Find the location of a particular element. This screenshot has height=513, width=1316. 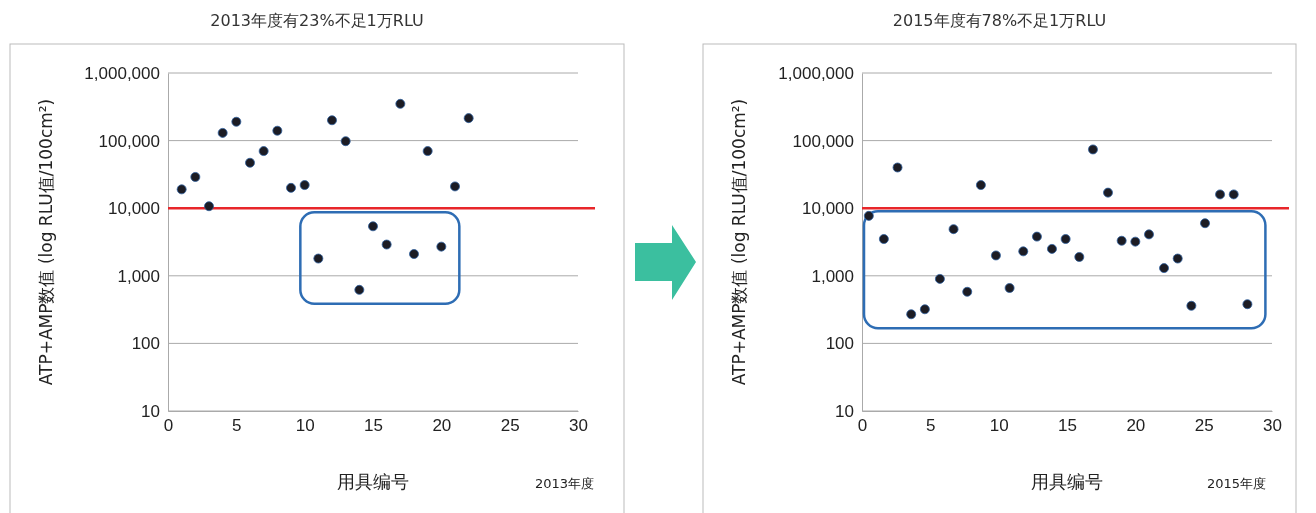

chart-title: 2013年度有23%不足1万RLU is located at coordinates (317, 20).